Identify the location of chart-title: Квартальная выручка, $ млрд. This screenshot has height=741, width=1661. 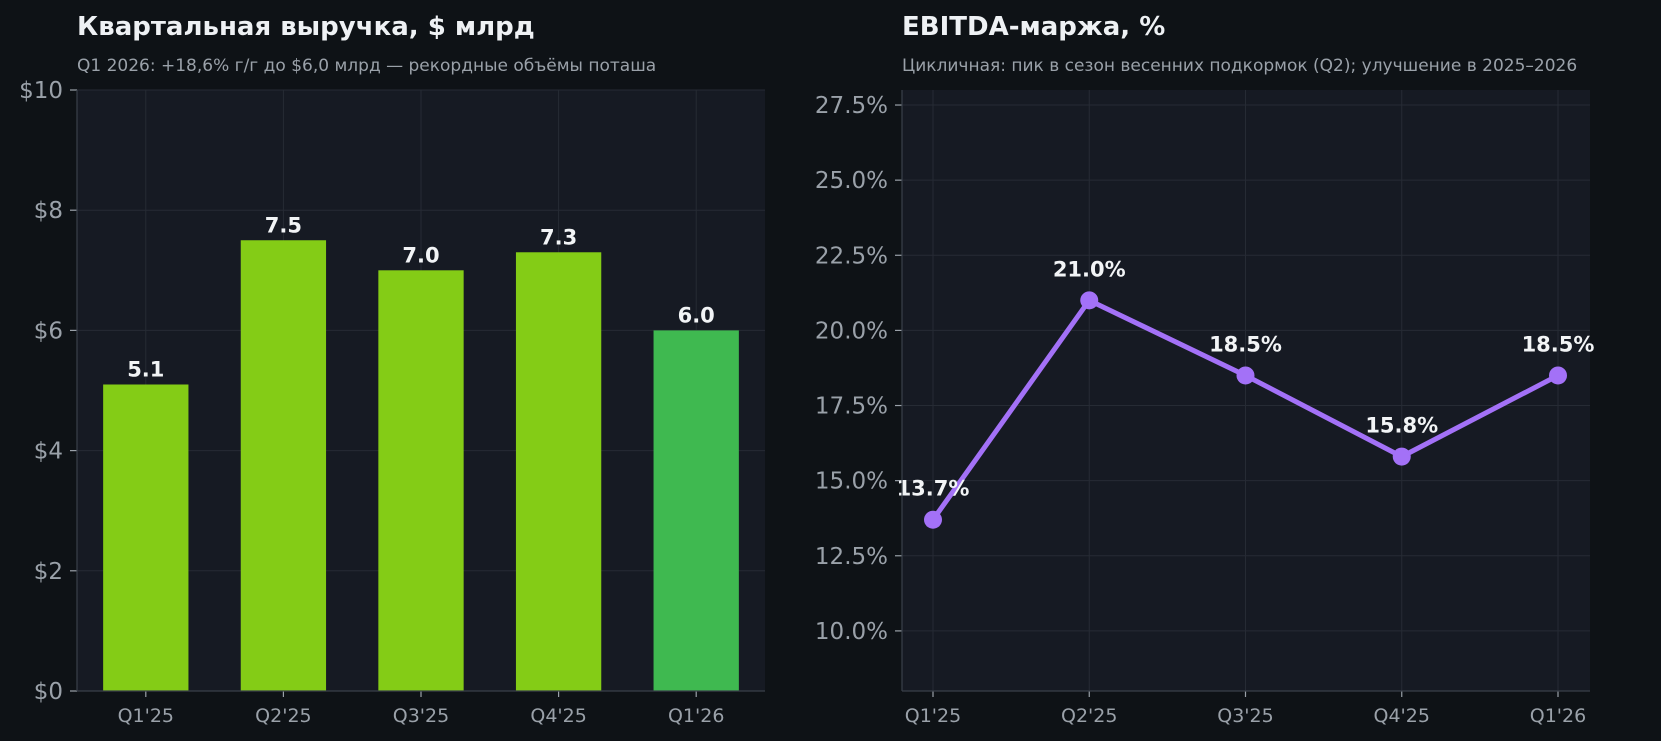
(306, 27).